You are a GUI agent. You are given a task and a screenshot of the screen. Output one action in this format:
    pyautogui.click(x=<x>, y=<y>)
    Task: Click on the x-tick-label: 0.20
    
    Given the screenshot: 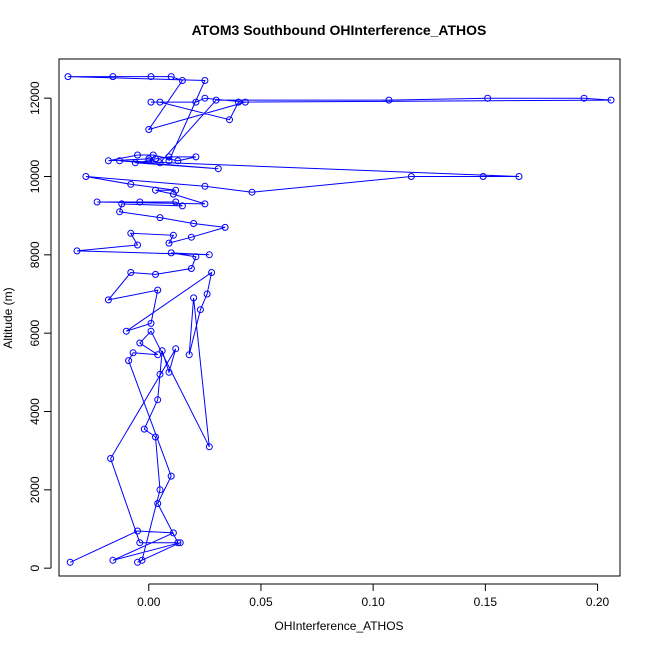 What is the action you would take?
    pyautogui.click(x=598, y=602)
    